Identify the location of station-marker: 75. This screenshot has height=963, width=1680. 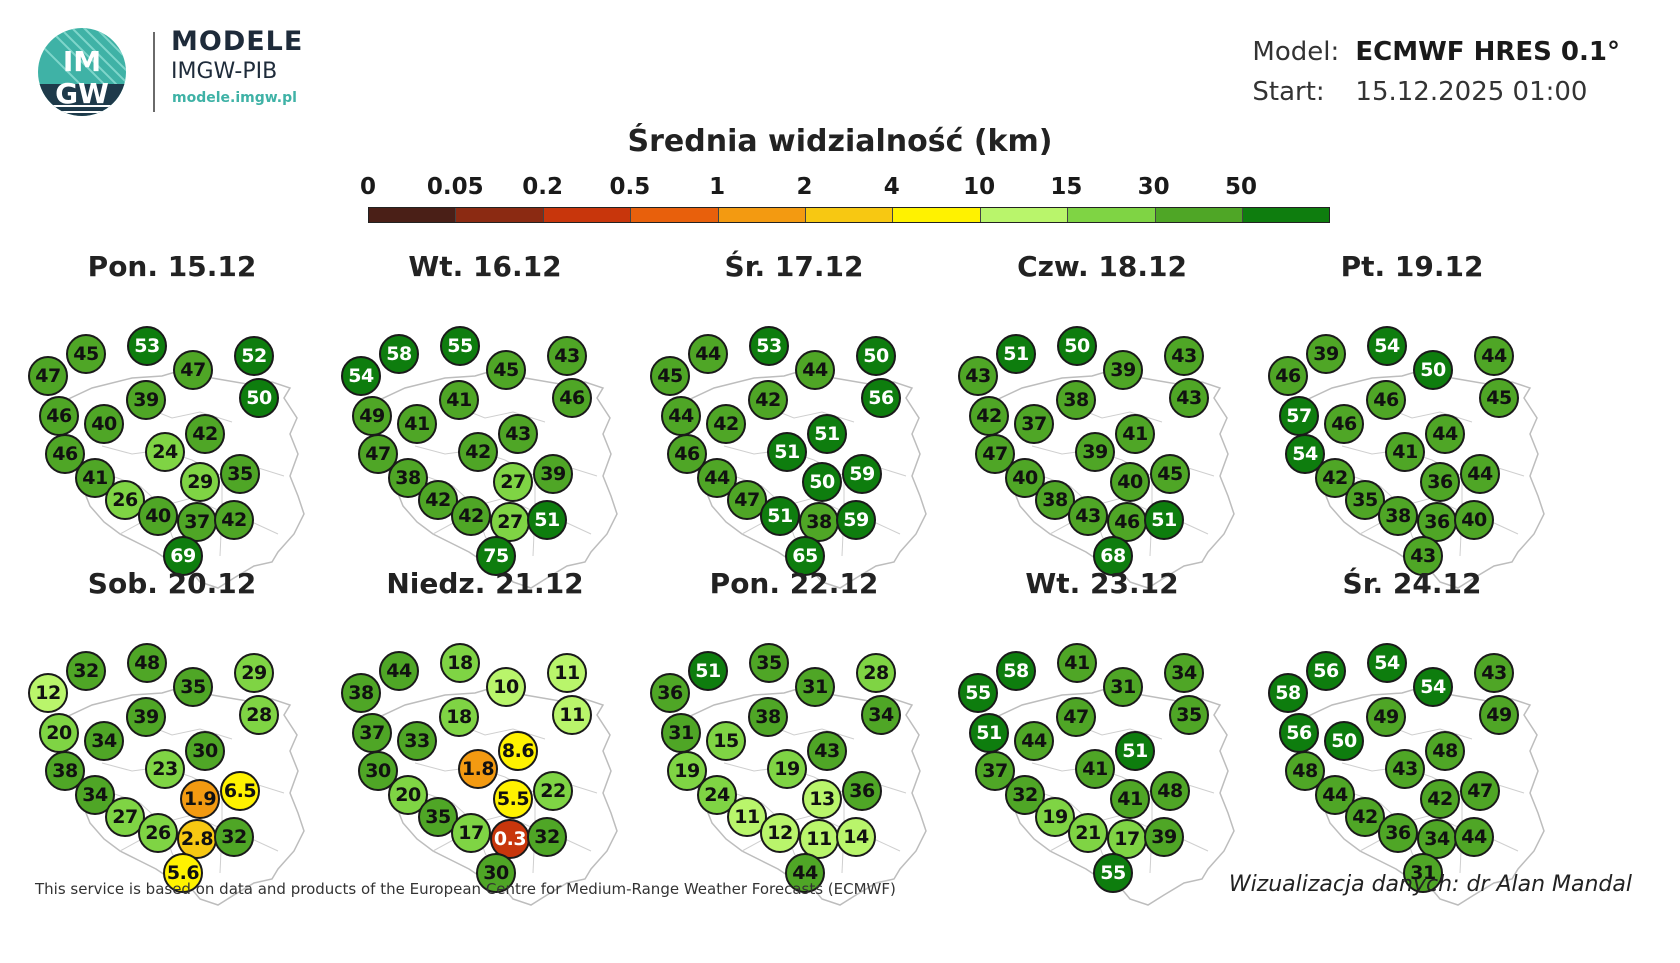
(496, 556).